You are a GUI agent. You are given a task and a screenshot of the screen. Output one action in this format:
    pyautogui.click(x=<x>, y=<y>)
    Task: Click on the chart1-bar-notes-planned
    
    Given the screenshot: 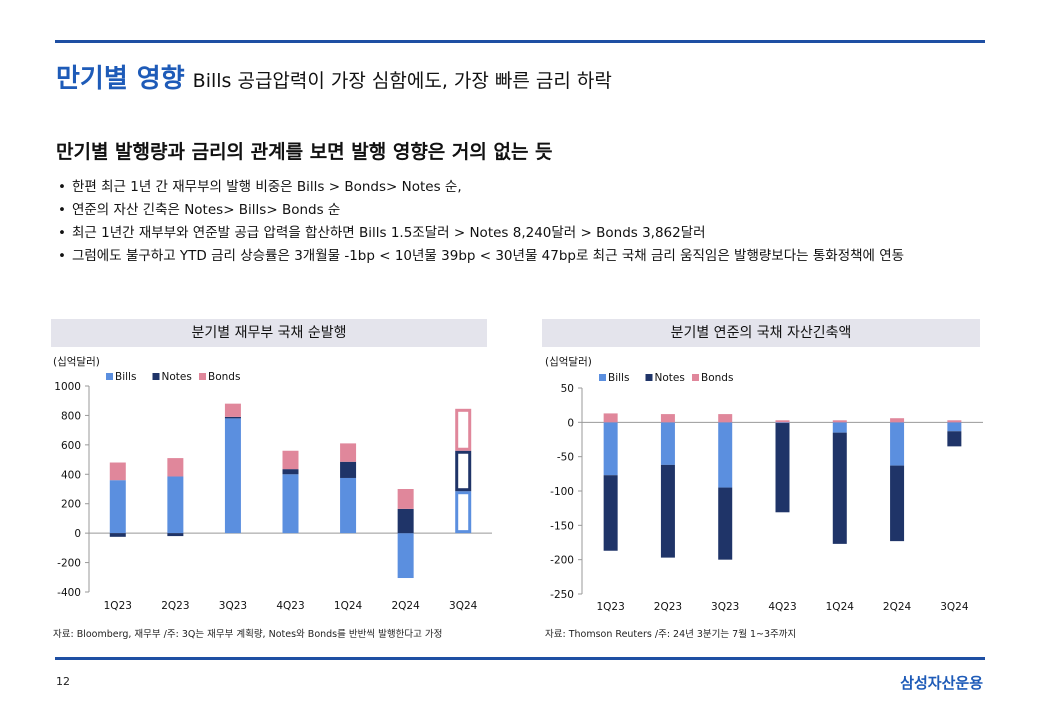 What is the action you would take?
    pyautogui.click(x=463, y=471)
    